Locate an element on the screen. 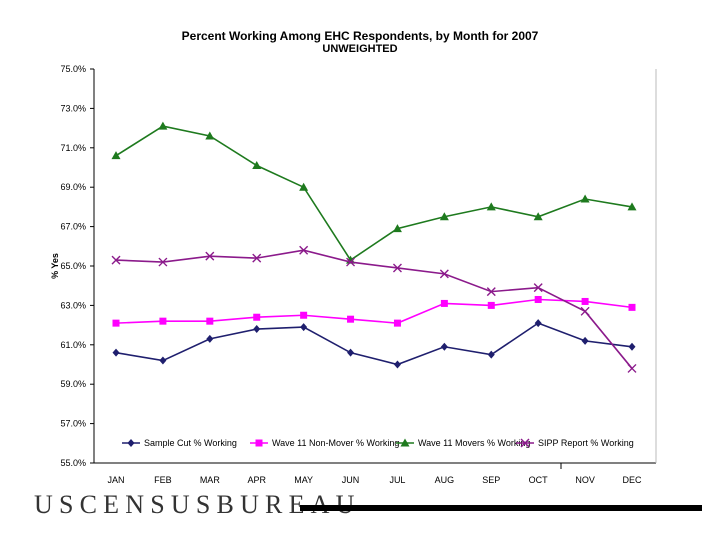  legend-item: SIPP Report % Working is located at coordinates (575, 443).